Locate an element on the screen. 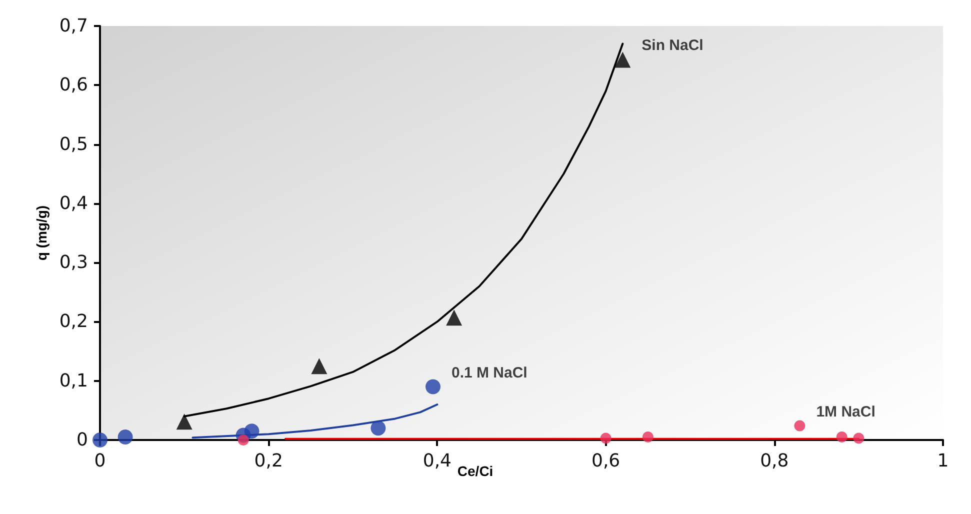  series-label: 1M NaCl is located at coordinates (846, 411).